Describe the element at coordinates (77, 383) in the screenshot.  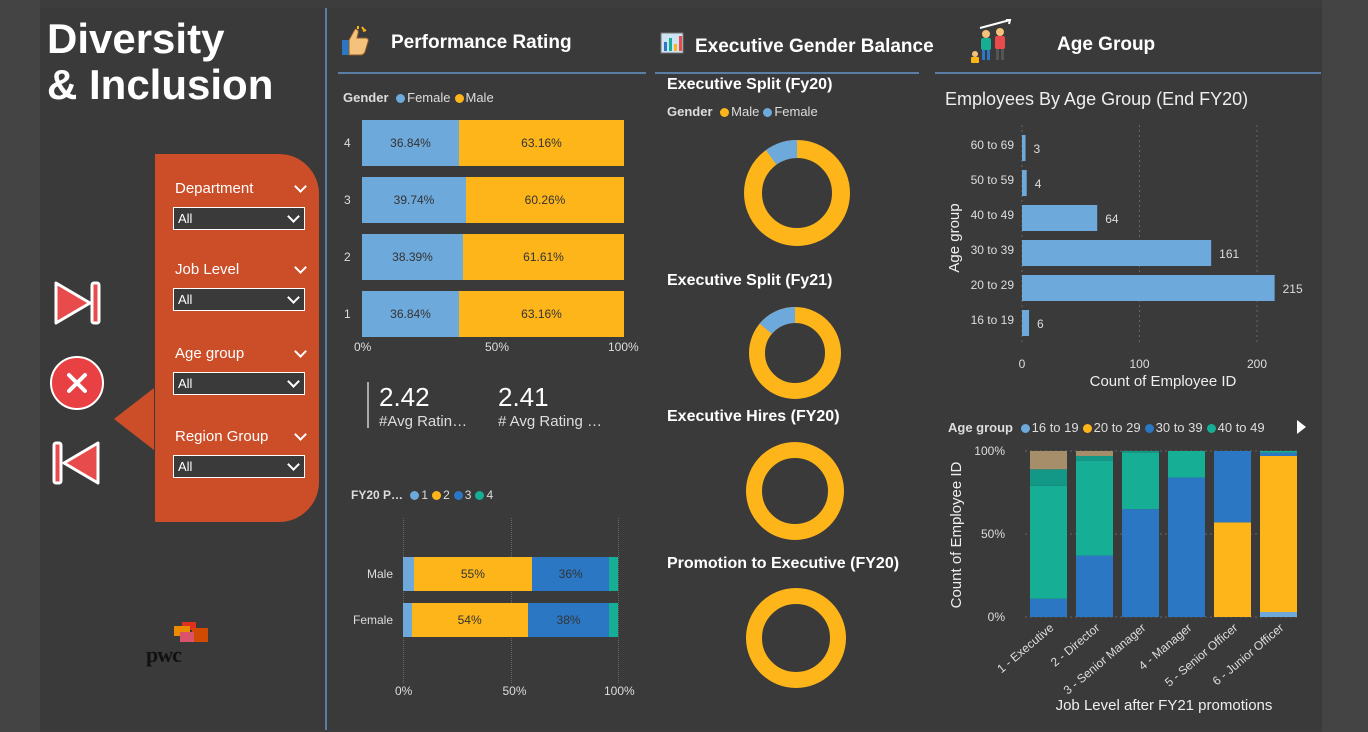
I see `close-icon` at that location.